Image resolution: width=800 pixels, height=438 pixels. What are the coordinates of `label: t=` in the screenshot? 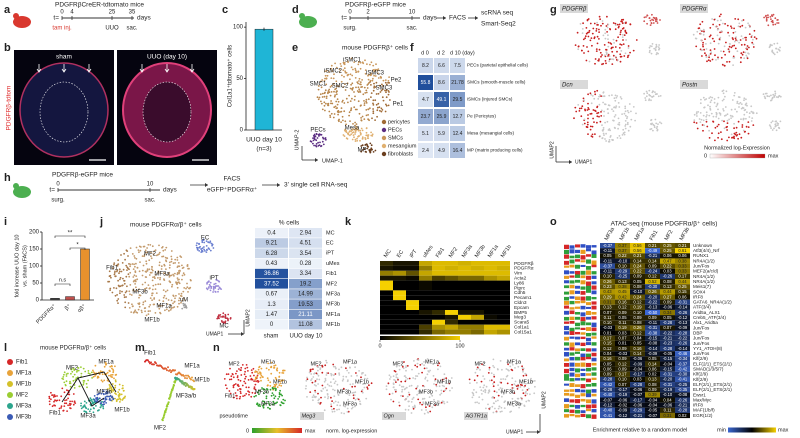 It's located at (56, 18).